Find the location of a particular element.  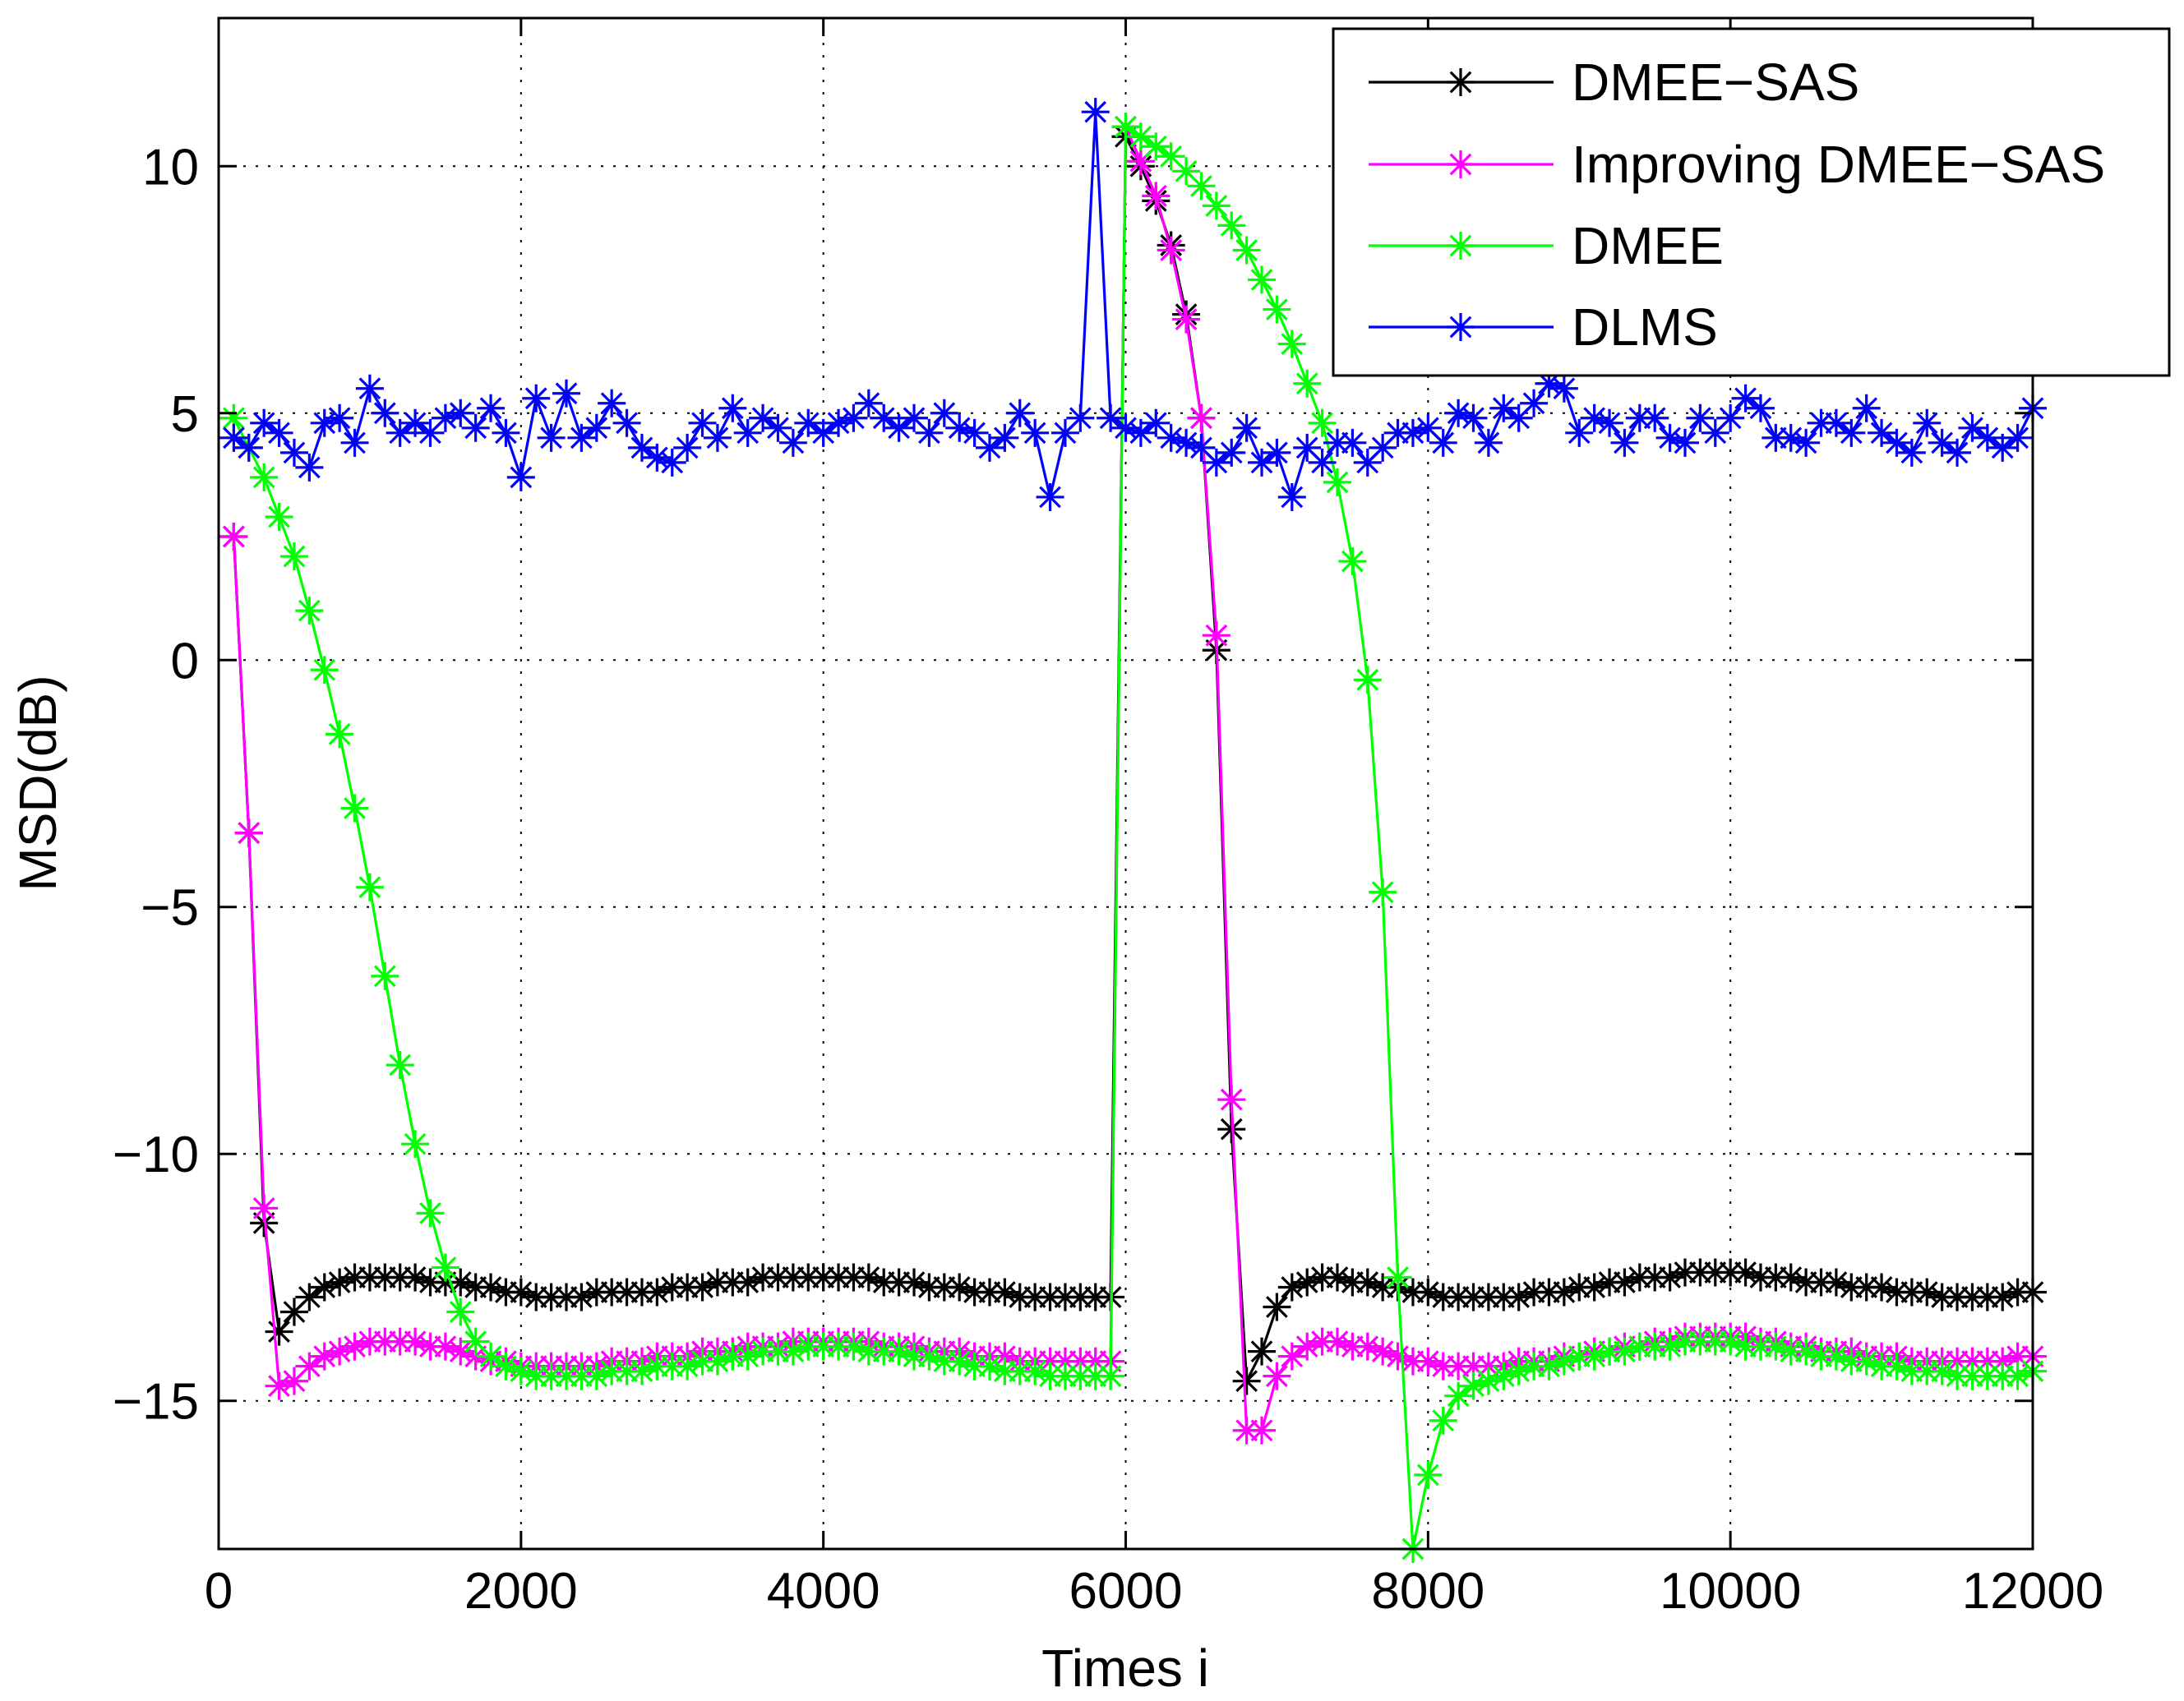

legend-item-0: DMEE−SAS is located at coordinates (1614, 83).